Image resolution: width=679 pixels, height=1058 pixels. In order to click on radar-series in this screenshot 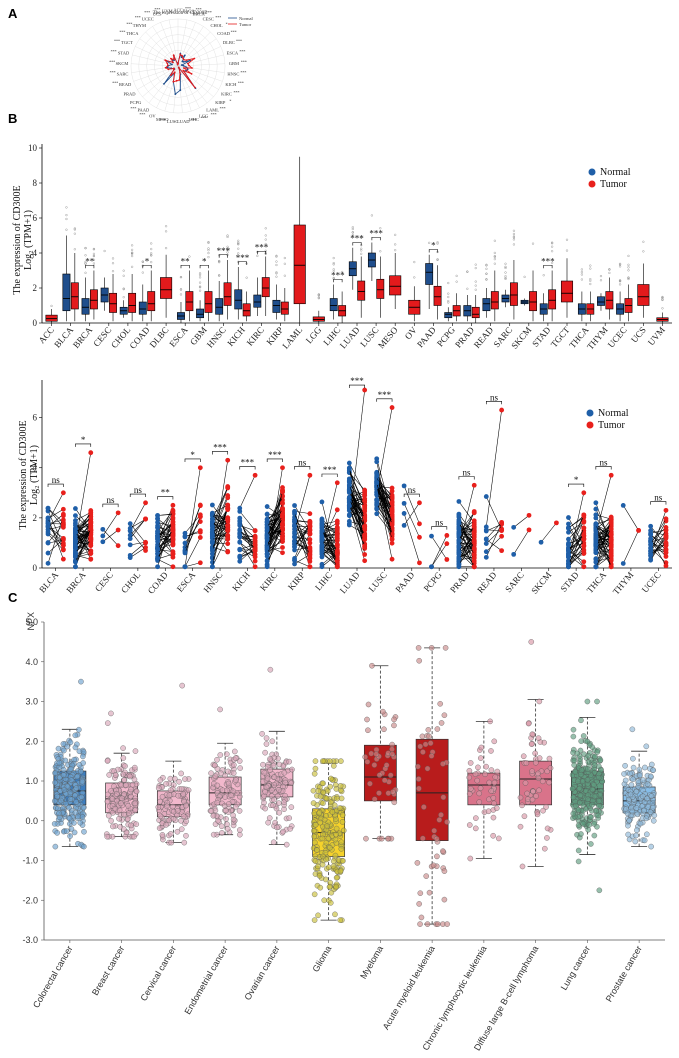, I will do `click(180, 73)`.